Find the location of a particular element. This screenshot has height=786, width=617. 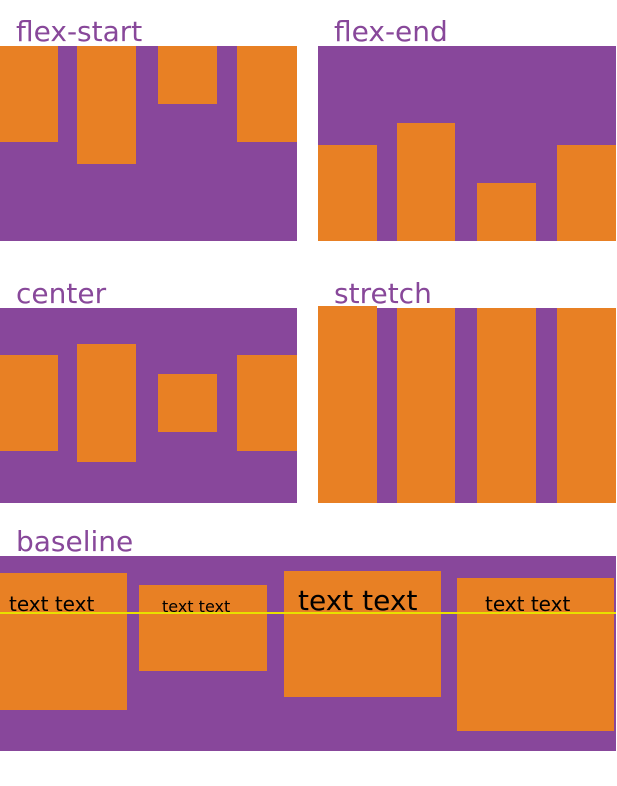

panel-label: flex-start is located at coordinates (79, 31).